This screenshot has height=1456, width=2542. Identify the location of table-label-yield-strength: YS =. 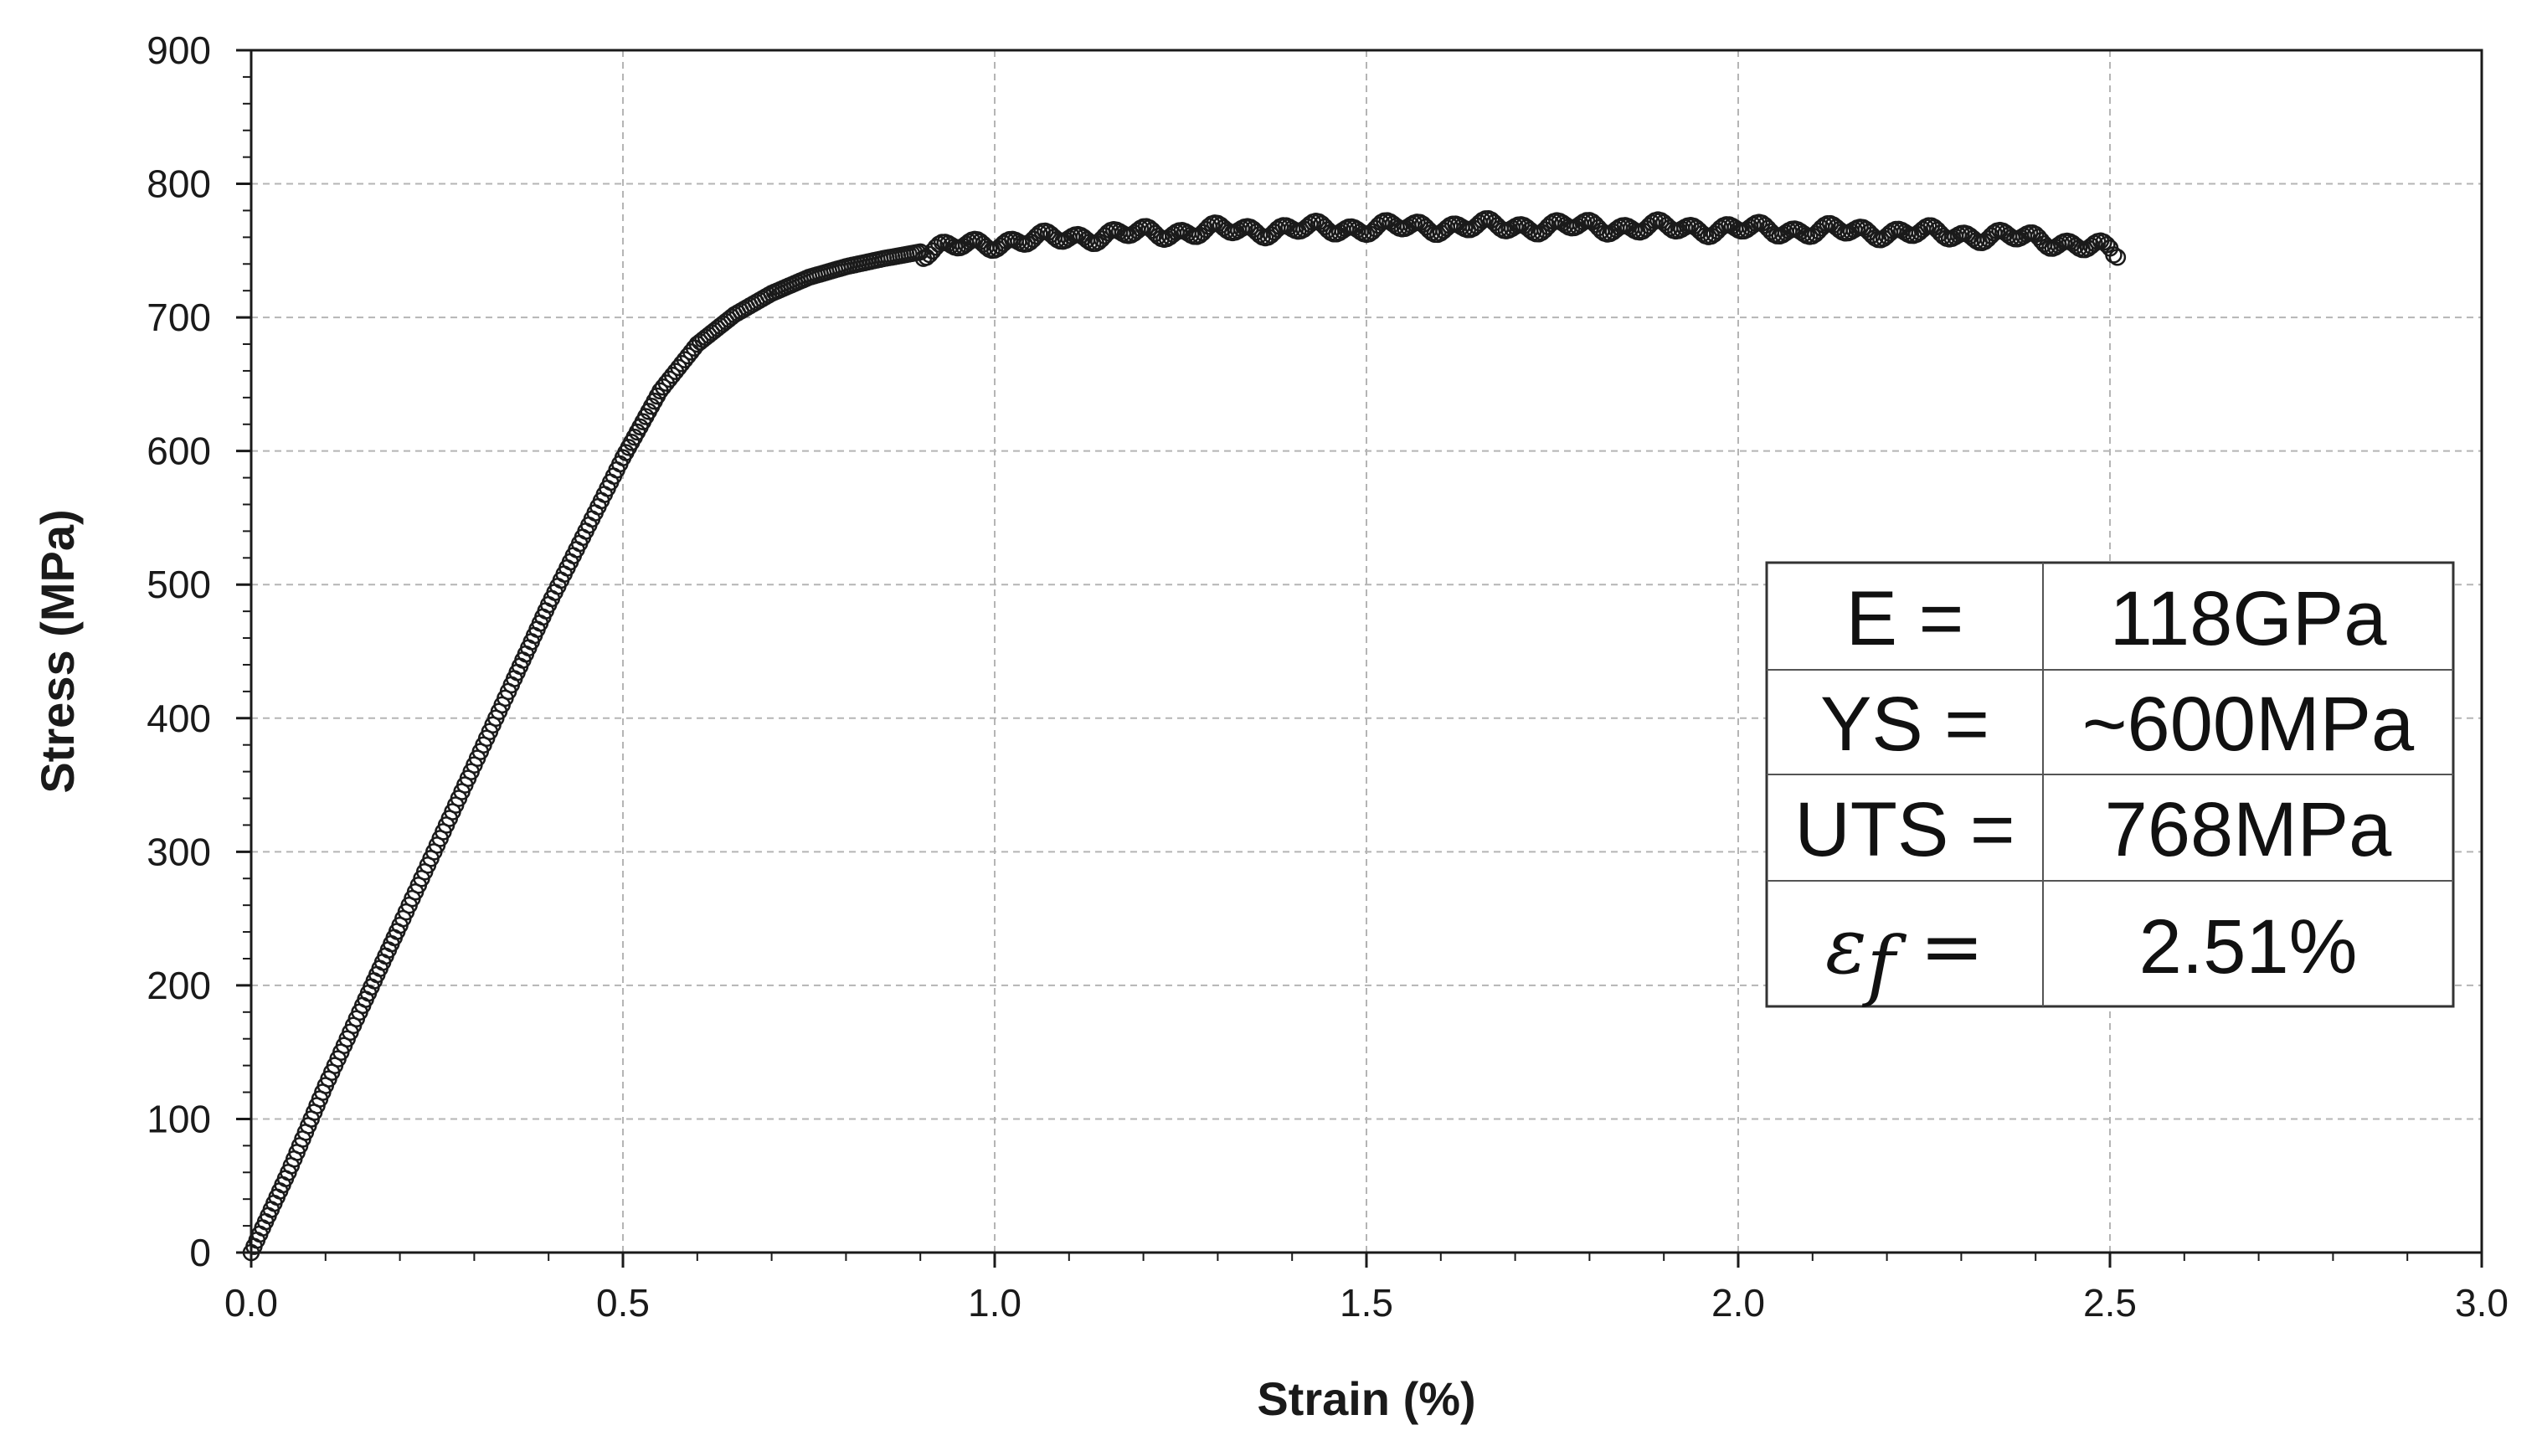
(1904, 724).